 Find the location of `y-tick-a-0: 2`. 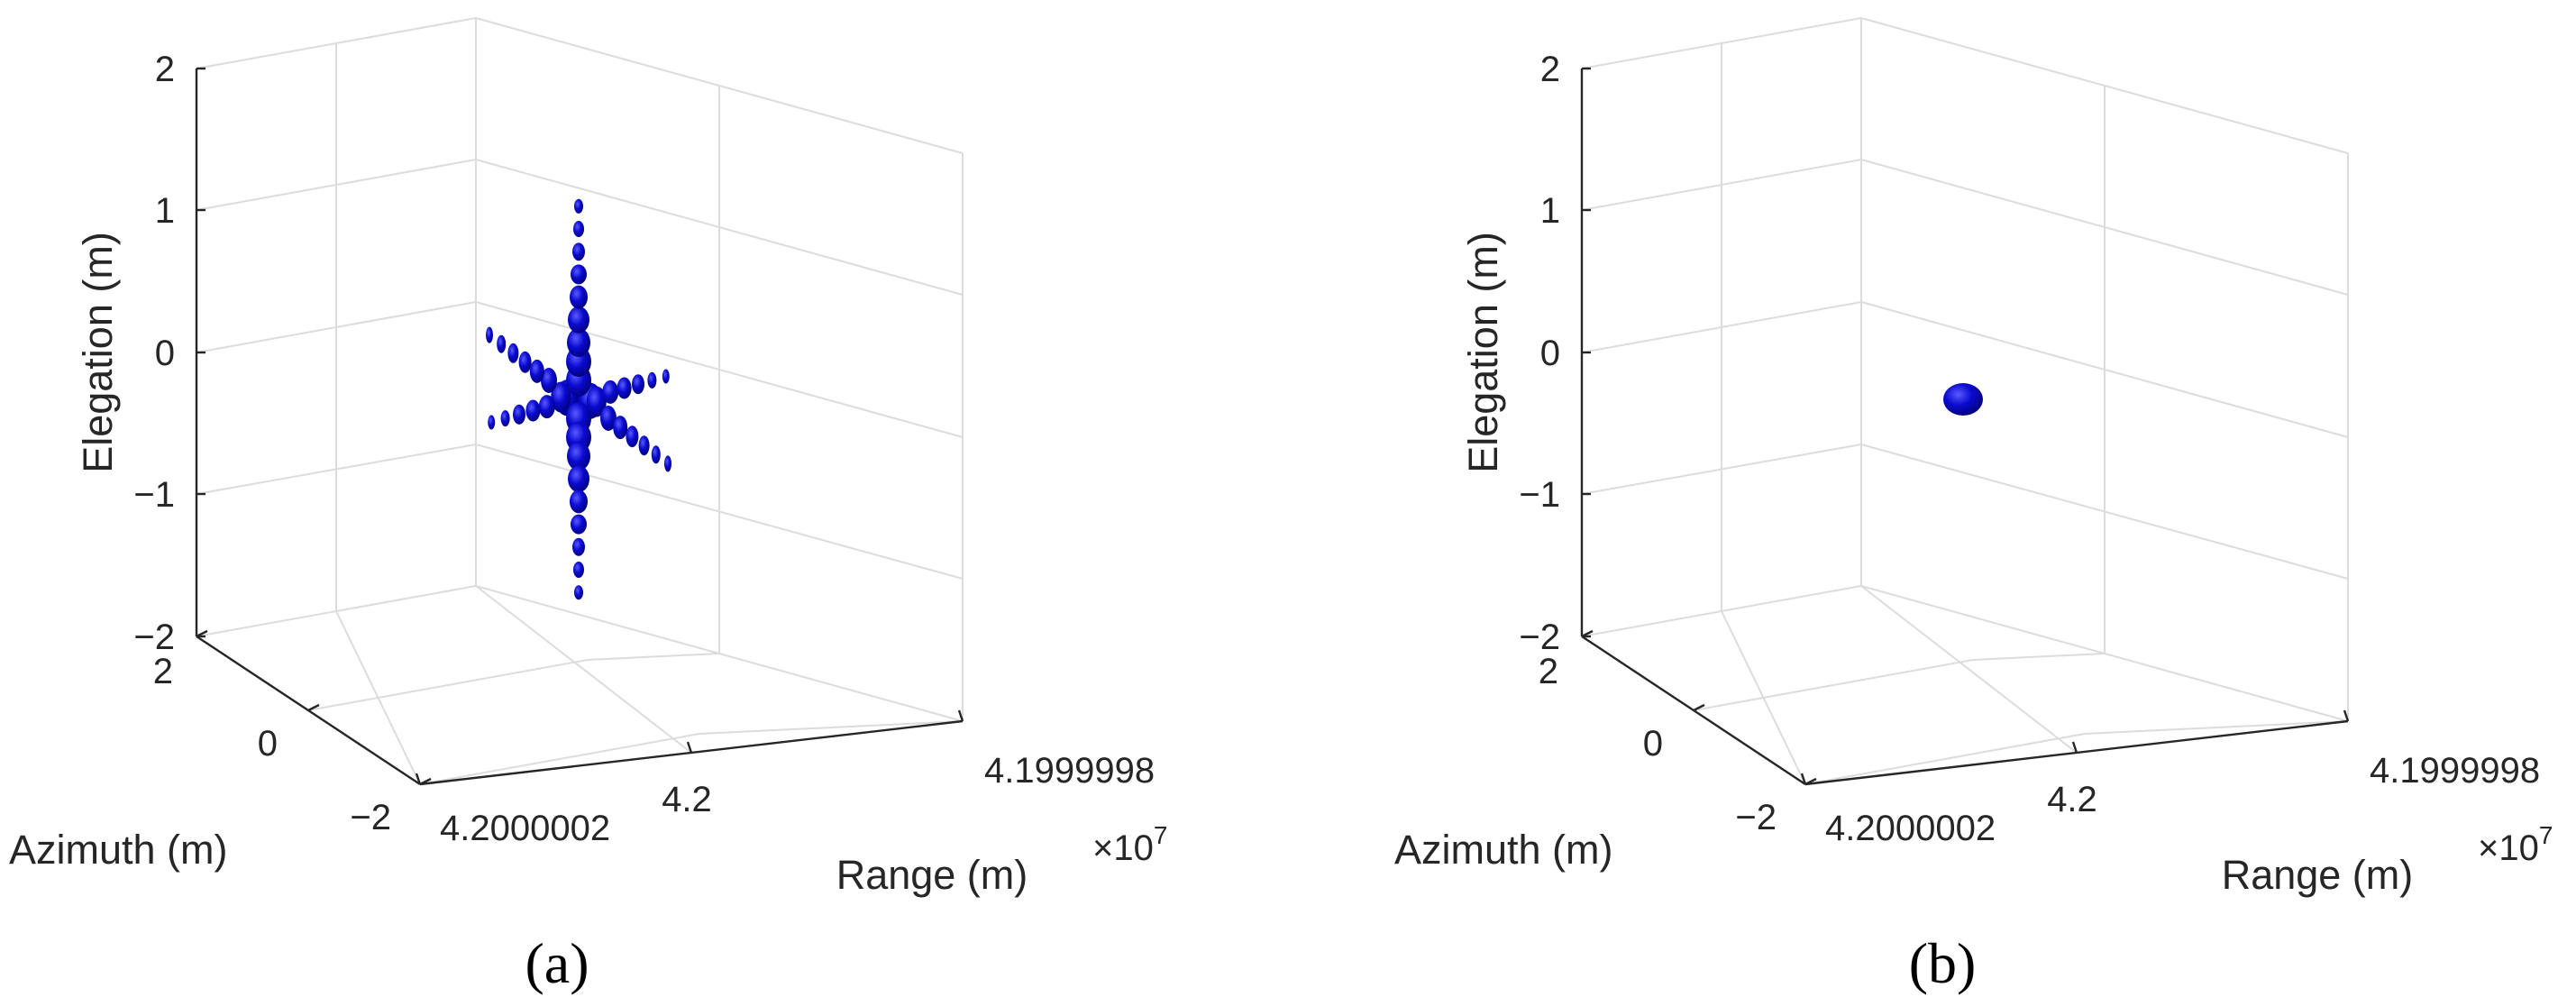

y-tick-a-0: 2 is located at coordinates (163, 671).